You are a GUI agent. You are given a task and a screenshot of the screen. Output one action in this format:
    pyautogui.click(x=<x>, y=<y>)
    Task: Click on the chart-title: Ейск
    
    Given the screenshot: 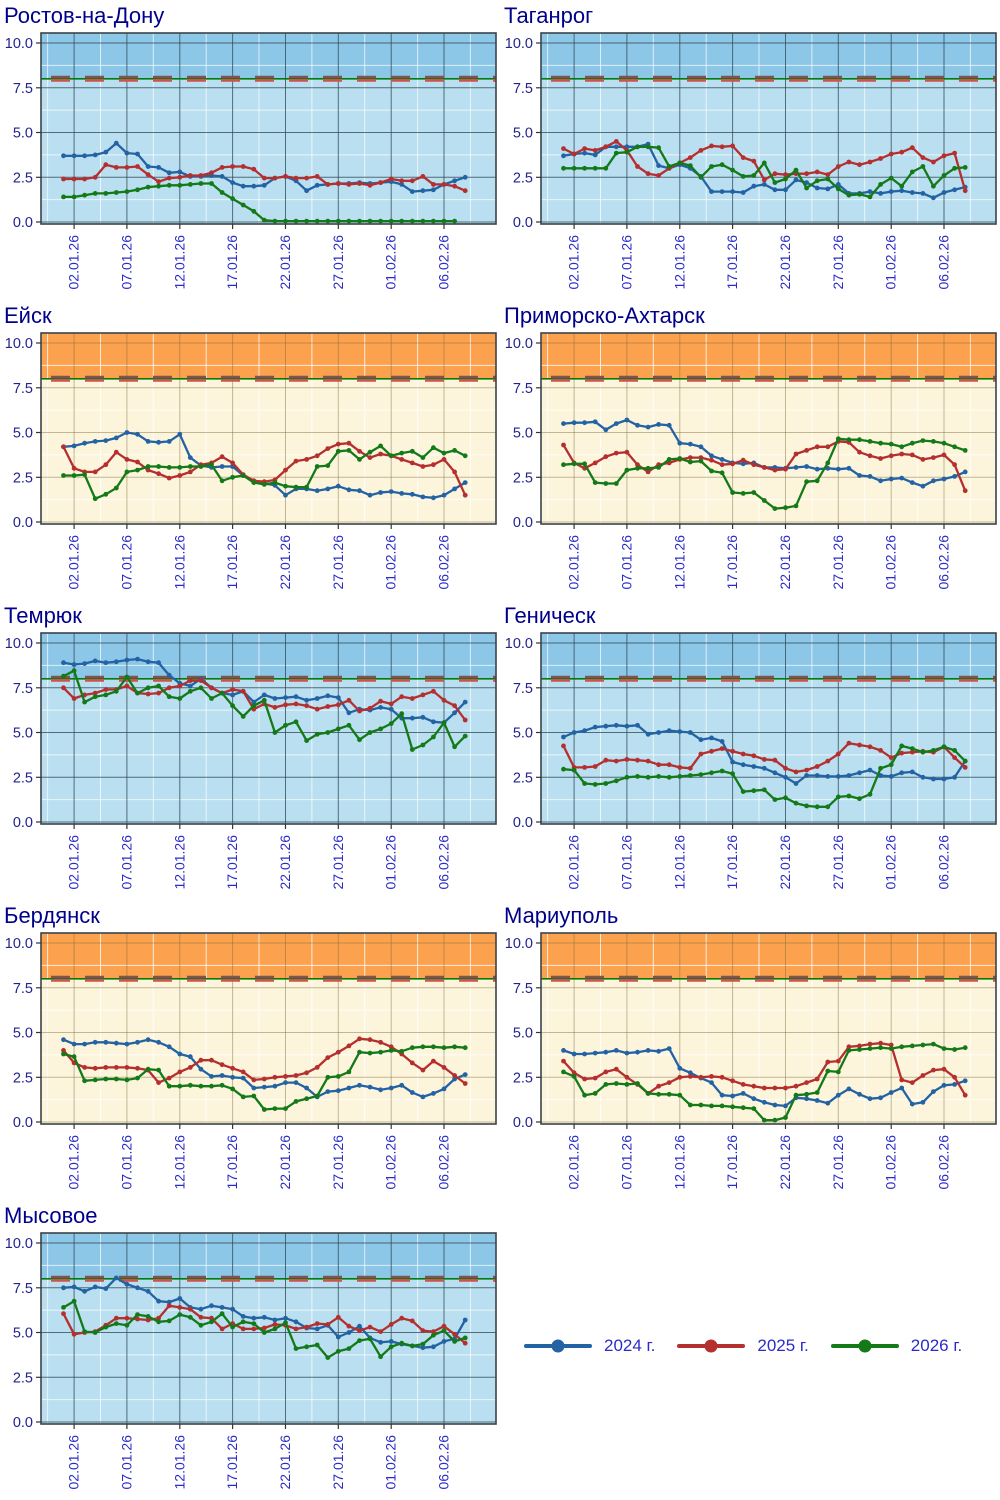 What is the action you would take?
    pyautogui.click(x=28, y=315)
    